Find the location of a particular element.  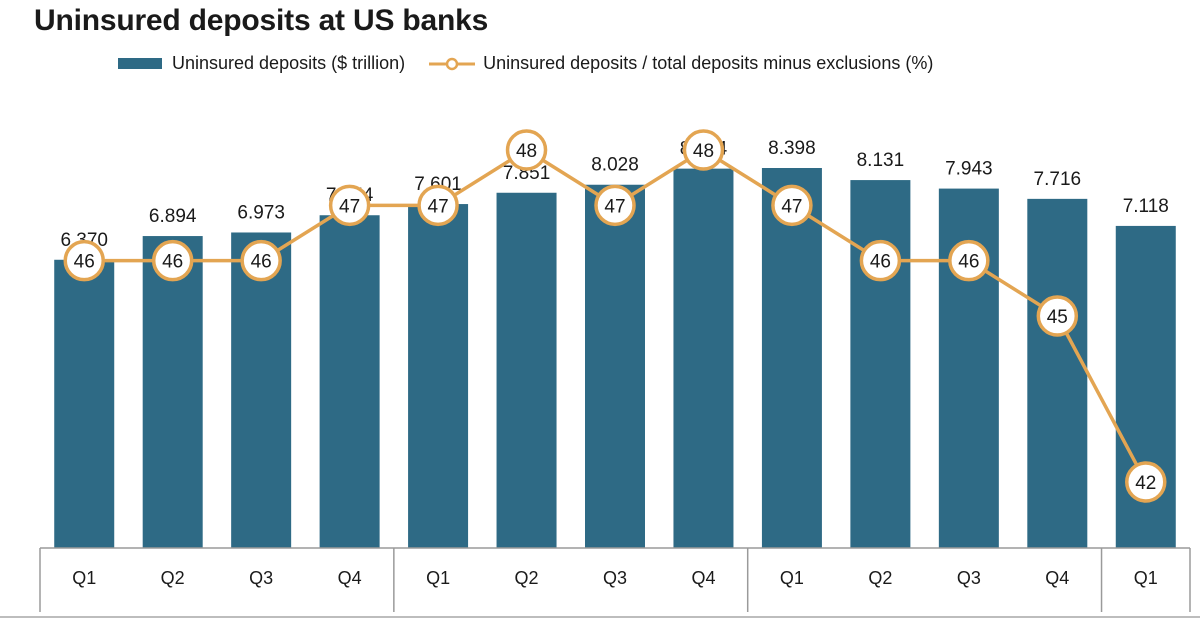

bar-value-label: 7.118 is located at coordinates (1146, 206).